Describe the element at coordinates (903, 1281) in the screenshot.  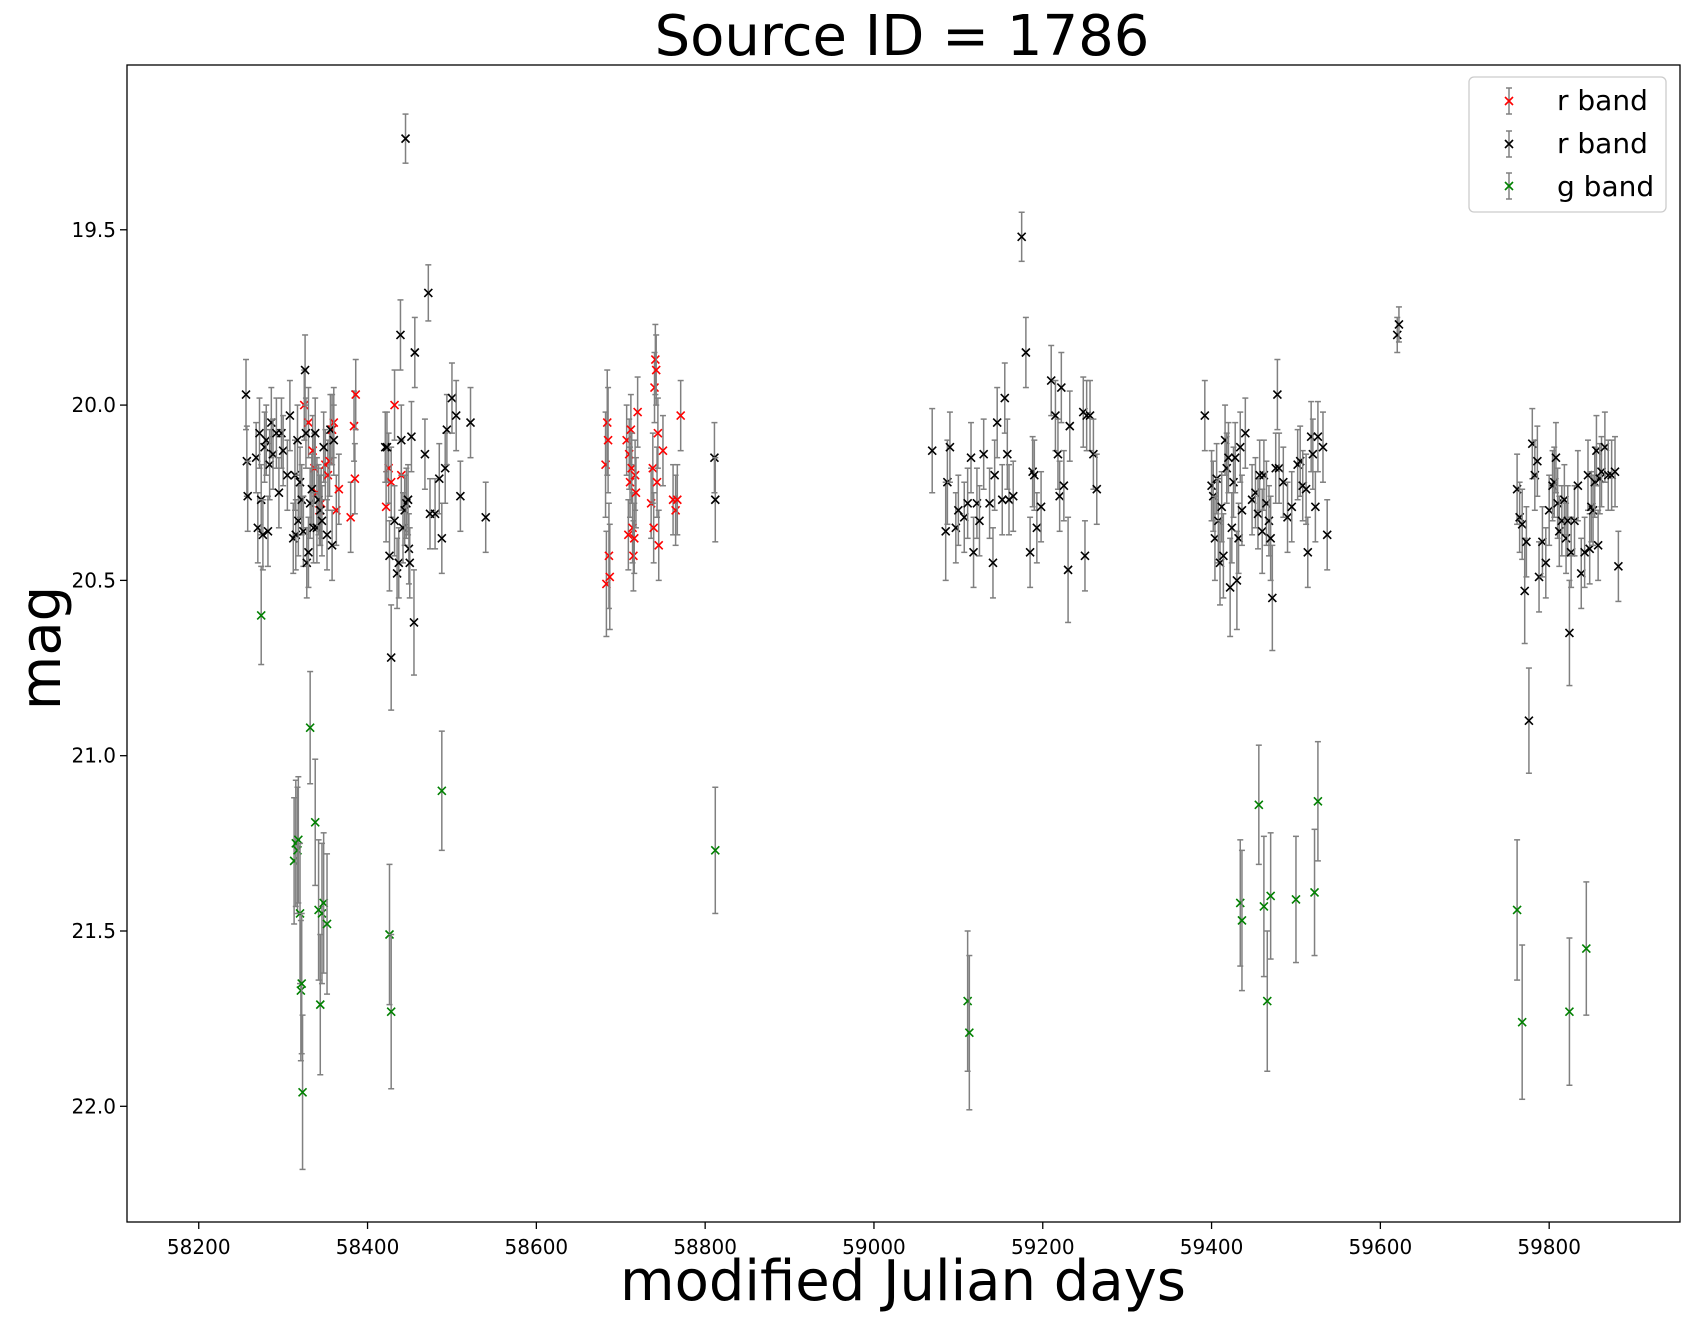
I see `x-axis-label: modified Julian days` at that location.